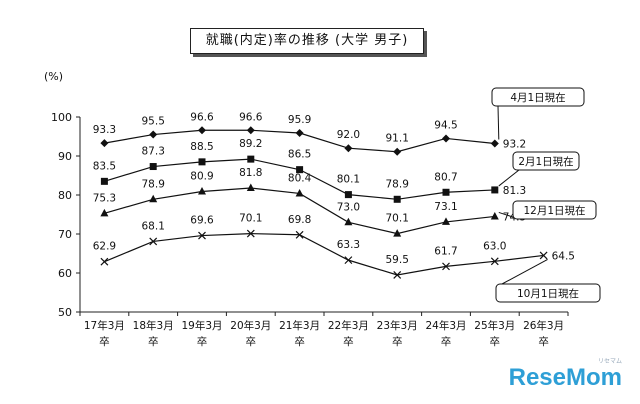 Image resolution: width=640 pixels, height=404 pixels. Describe the element at coordinates (554, 211) in the screenshot. I see `legend-label: 12月1日現在` at that location.